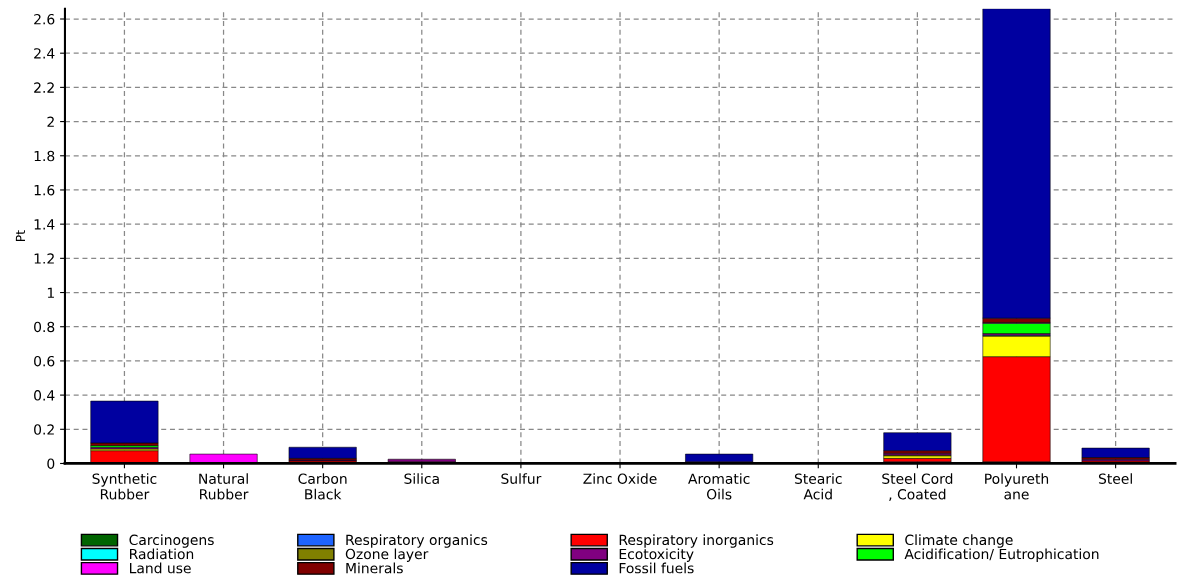 This screenshot has width=1181, height=583. Describe the element at coordinates (656, 568) in the screenshot. I see `legend-label: Fossil fuels` at that location.